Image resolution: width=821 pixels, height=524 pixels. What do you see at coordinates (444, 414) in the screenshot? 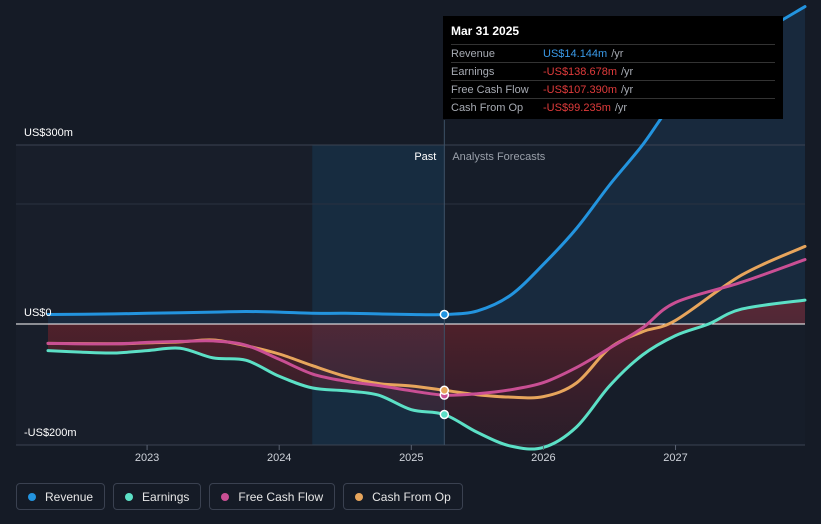
I see `earnings-marker` at bounding box center [444, 414].